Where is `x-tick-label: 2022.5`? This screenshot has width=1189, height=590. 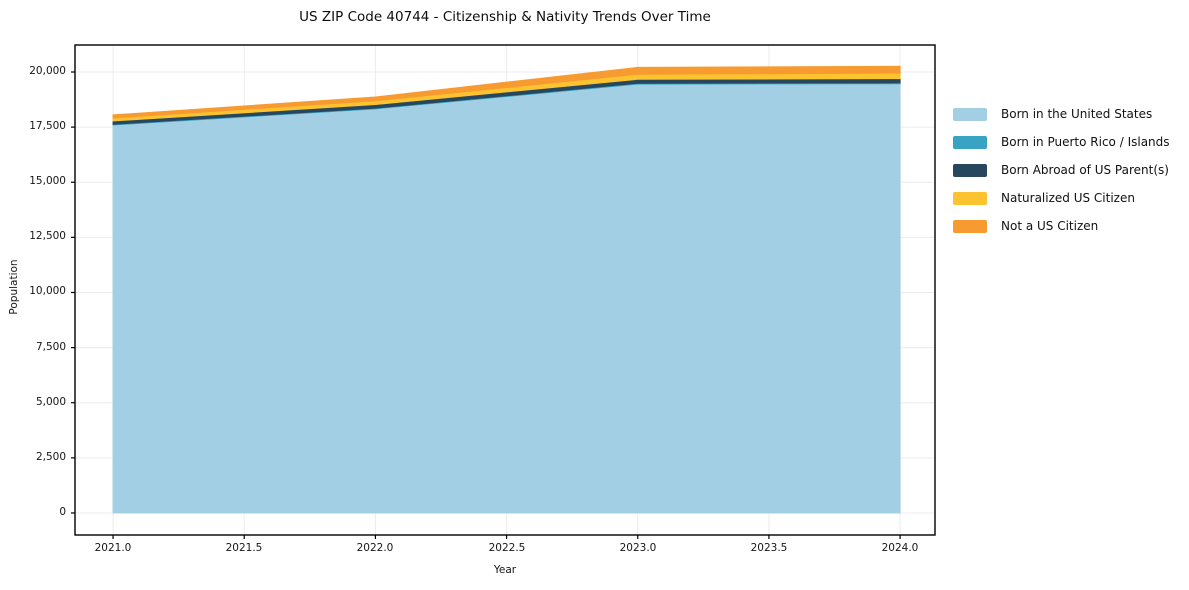
x-tick-label: 2022.5 is located at coordinates (507, 548).